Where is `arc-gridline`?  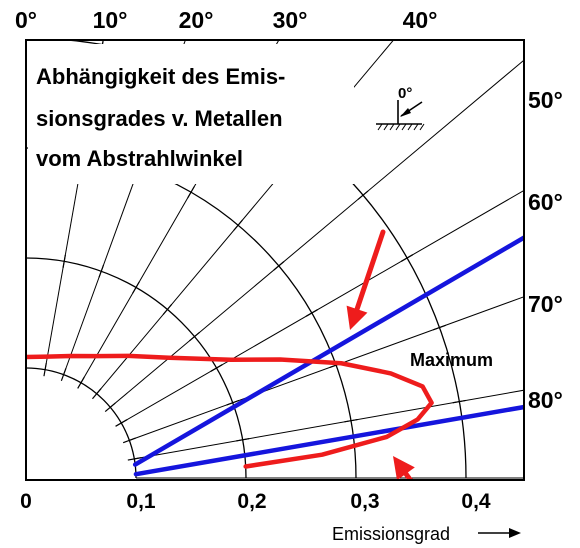
arc-gridline is located at coordinates (81, 423).